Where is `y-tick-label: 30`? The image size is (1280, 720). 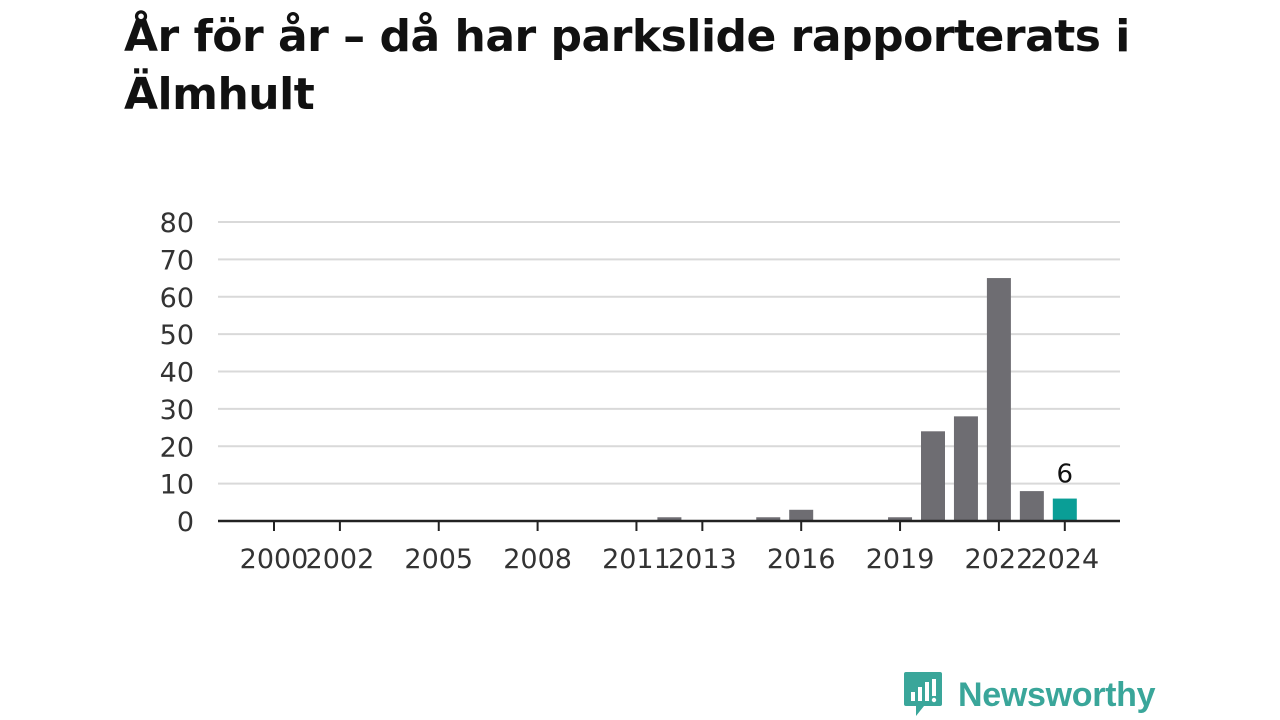
y-tick-label: 30 is located at coordinates (177, 410).